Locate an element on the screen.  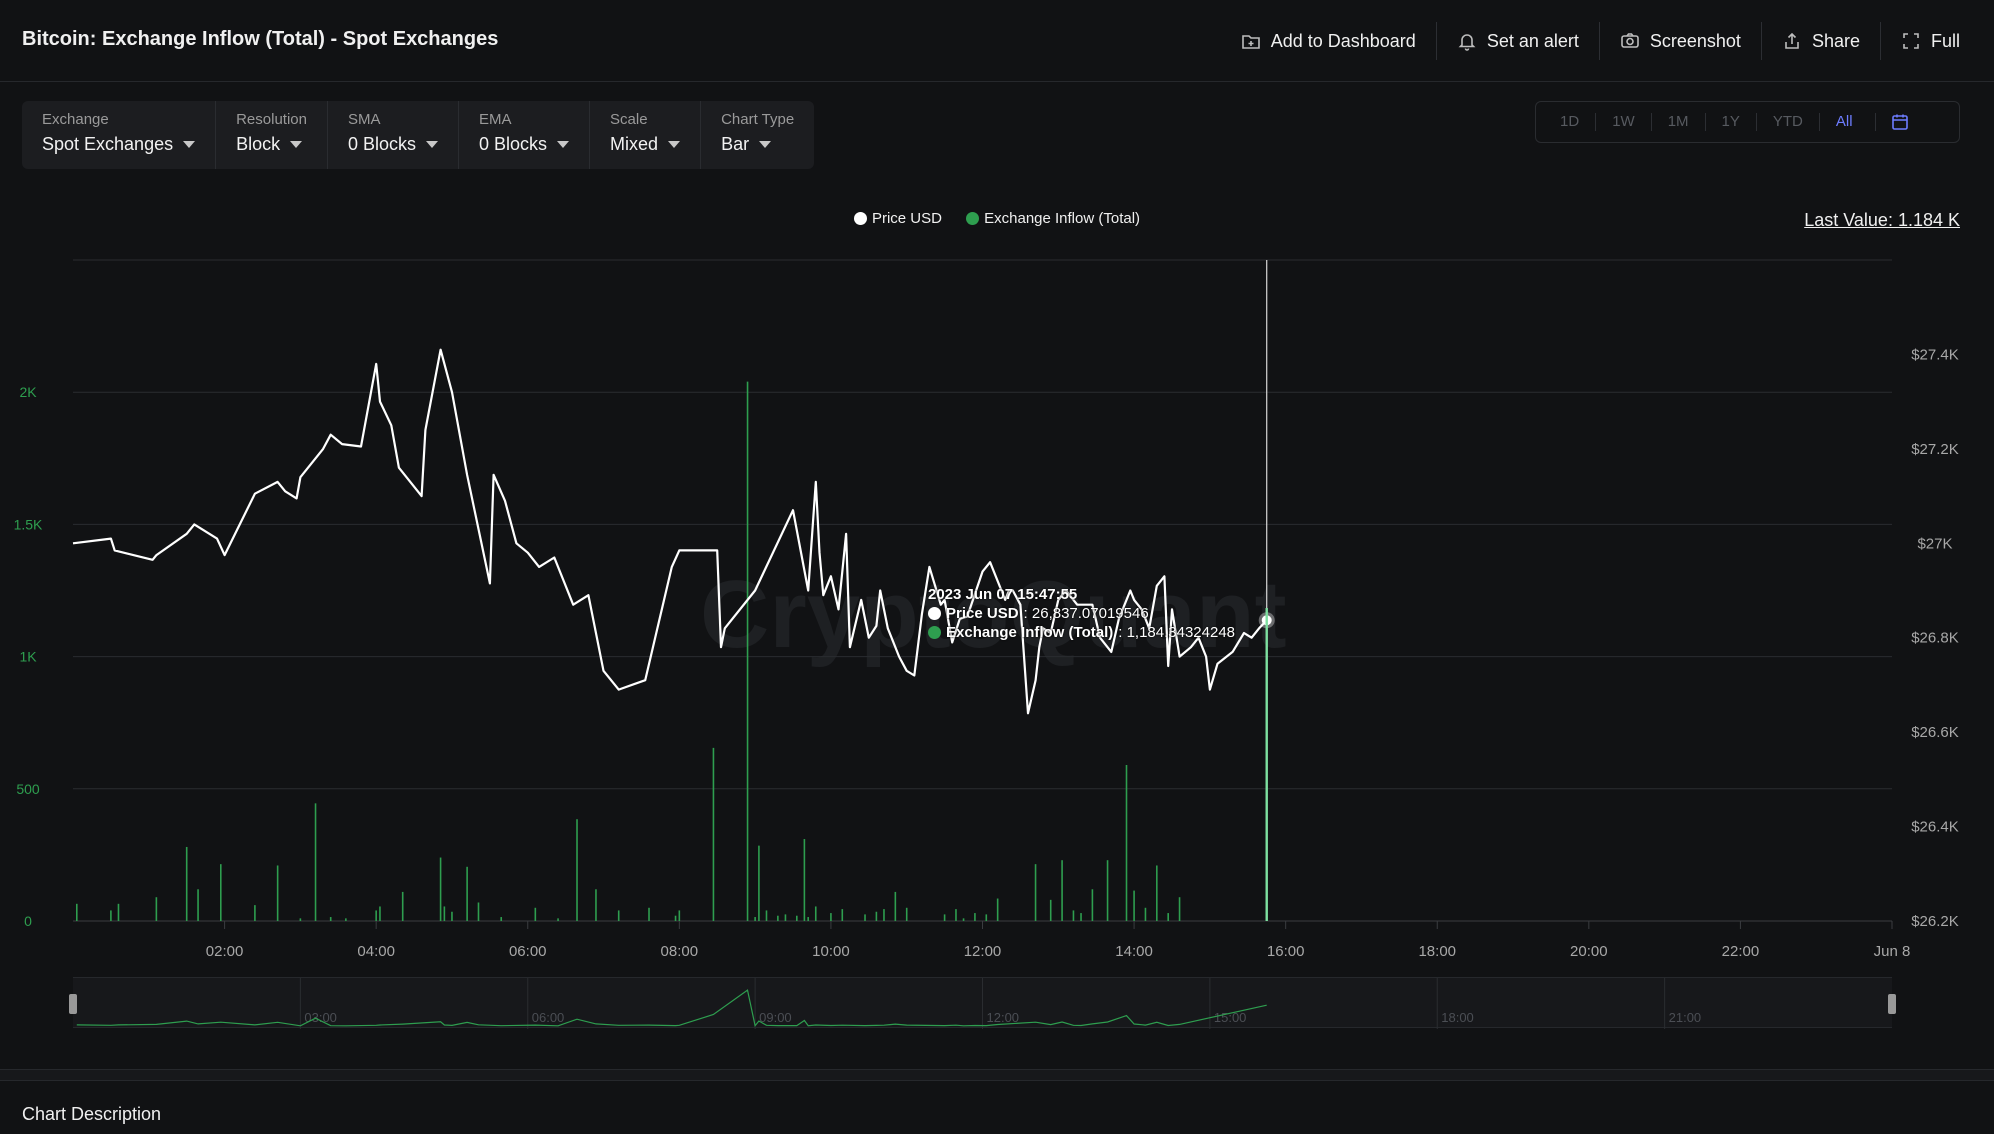
sma-label: SMA is located at coordinates (364, 119).